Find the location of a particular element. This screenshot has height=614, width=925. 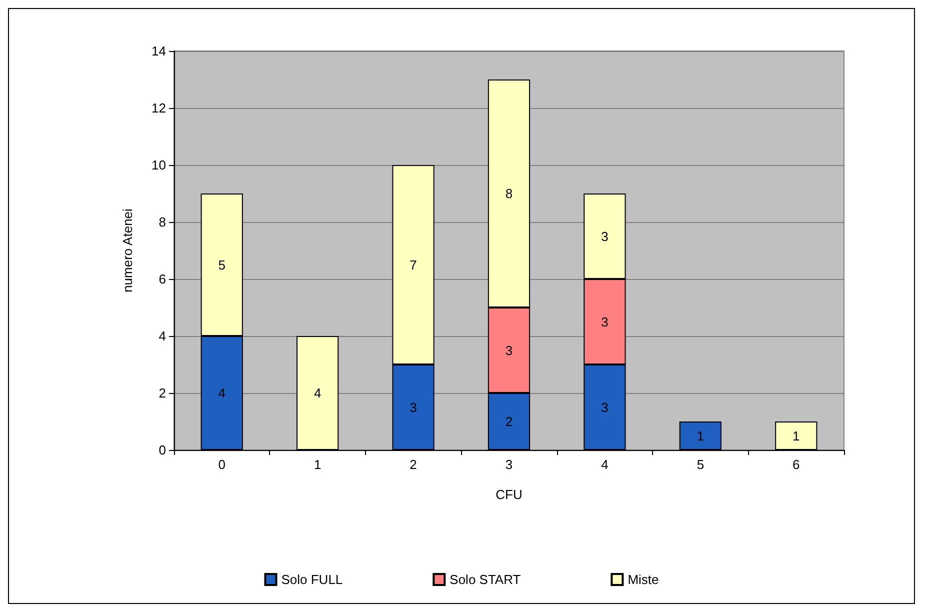

data-label: 5 is located at coordinates (222, 264).